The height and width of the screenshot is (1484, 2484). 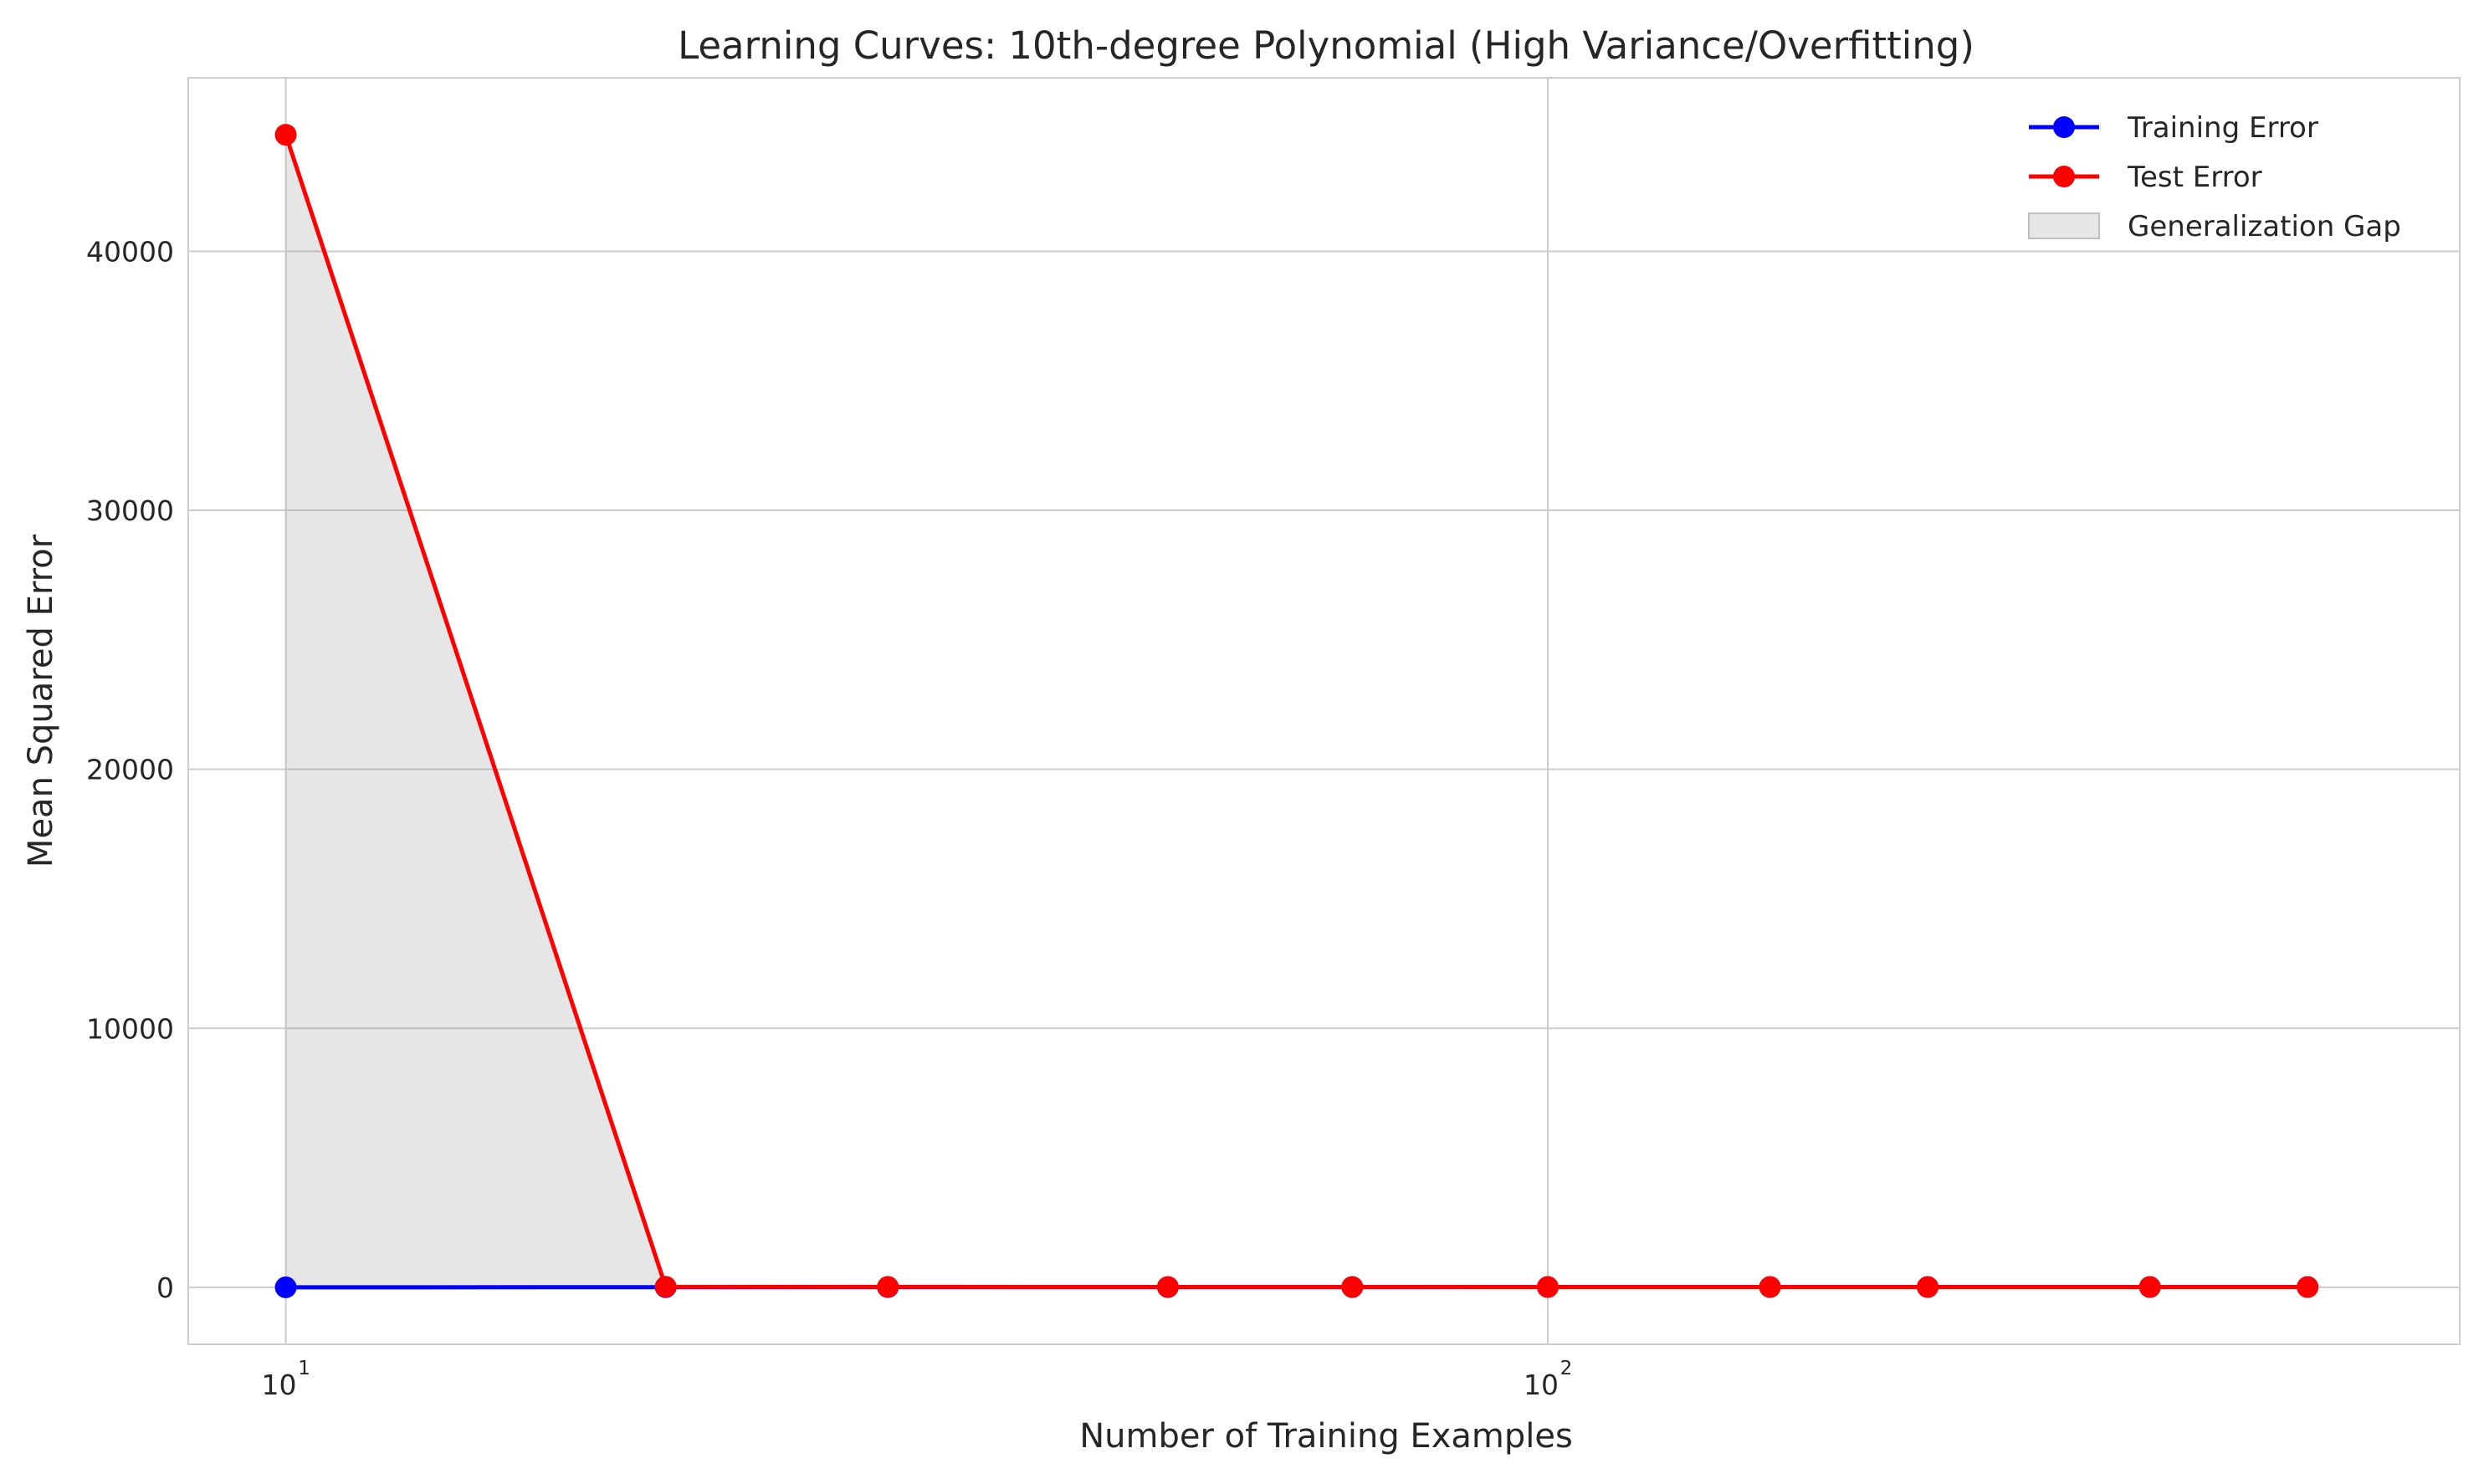 I want to click on legend-item-generalization-gap: Generalization Gap, so click(x=2215, y=226).